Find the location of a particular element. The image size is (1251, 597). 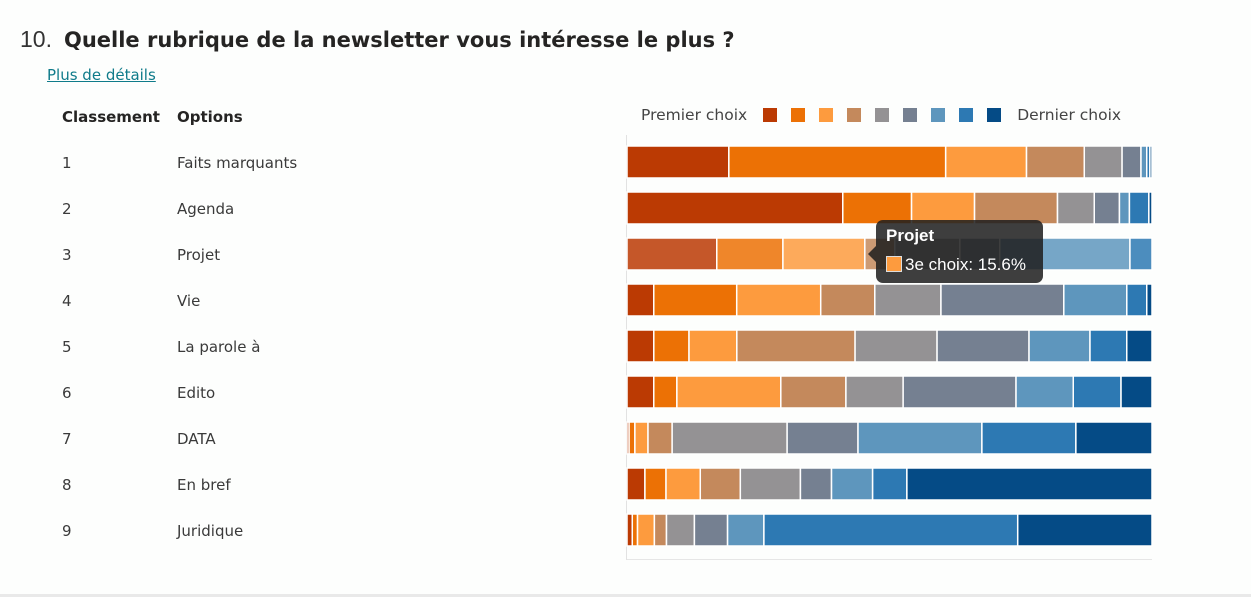

option-cell: Agenda is located at coordinates (206, 209).